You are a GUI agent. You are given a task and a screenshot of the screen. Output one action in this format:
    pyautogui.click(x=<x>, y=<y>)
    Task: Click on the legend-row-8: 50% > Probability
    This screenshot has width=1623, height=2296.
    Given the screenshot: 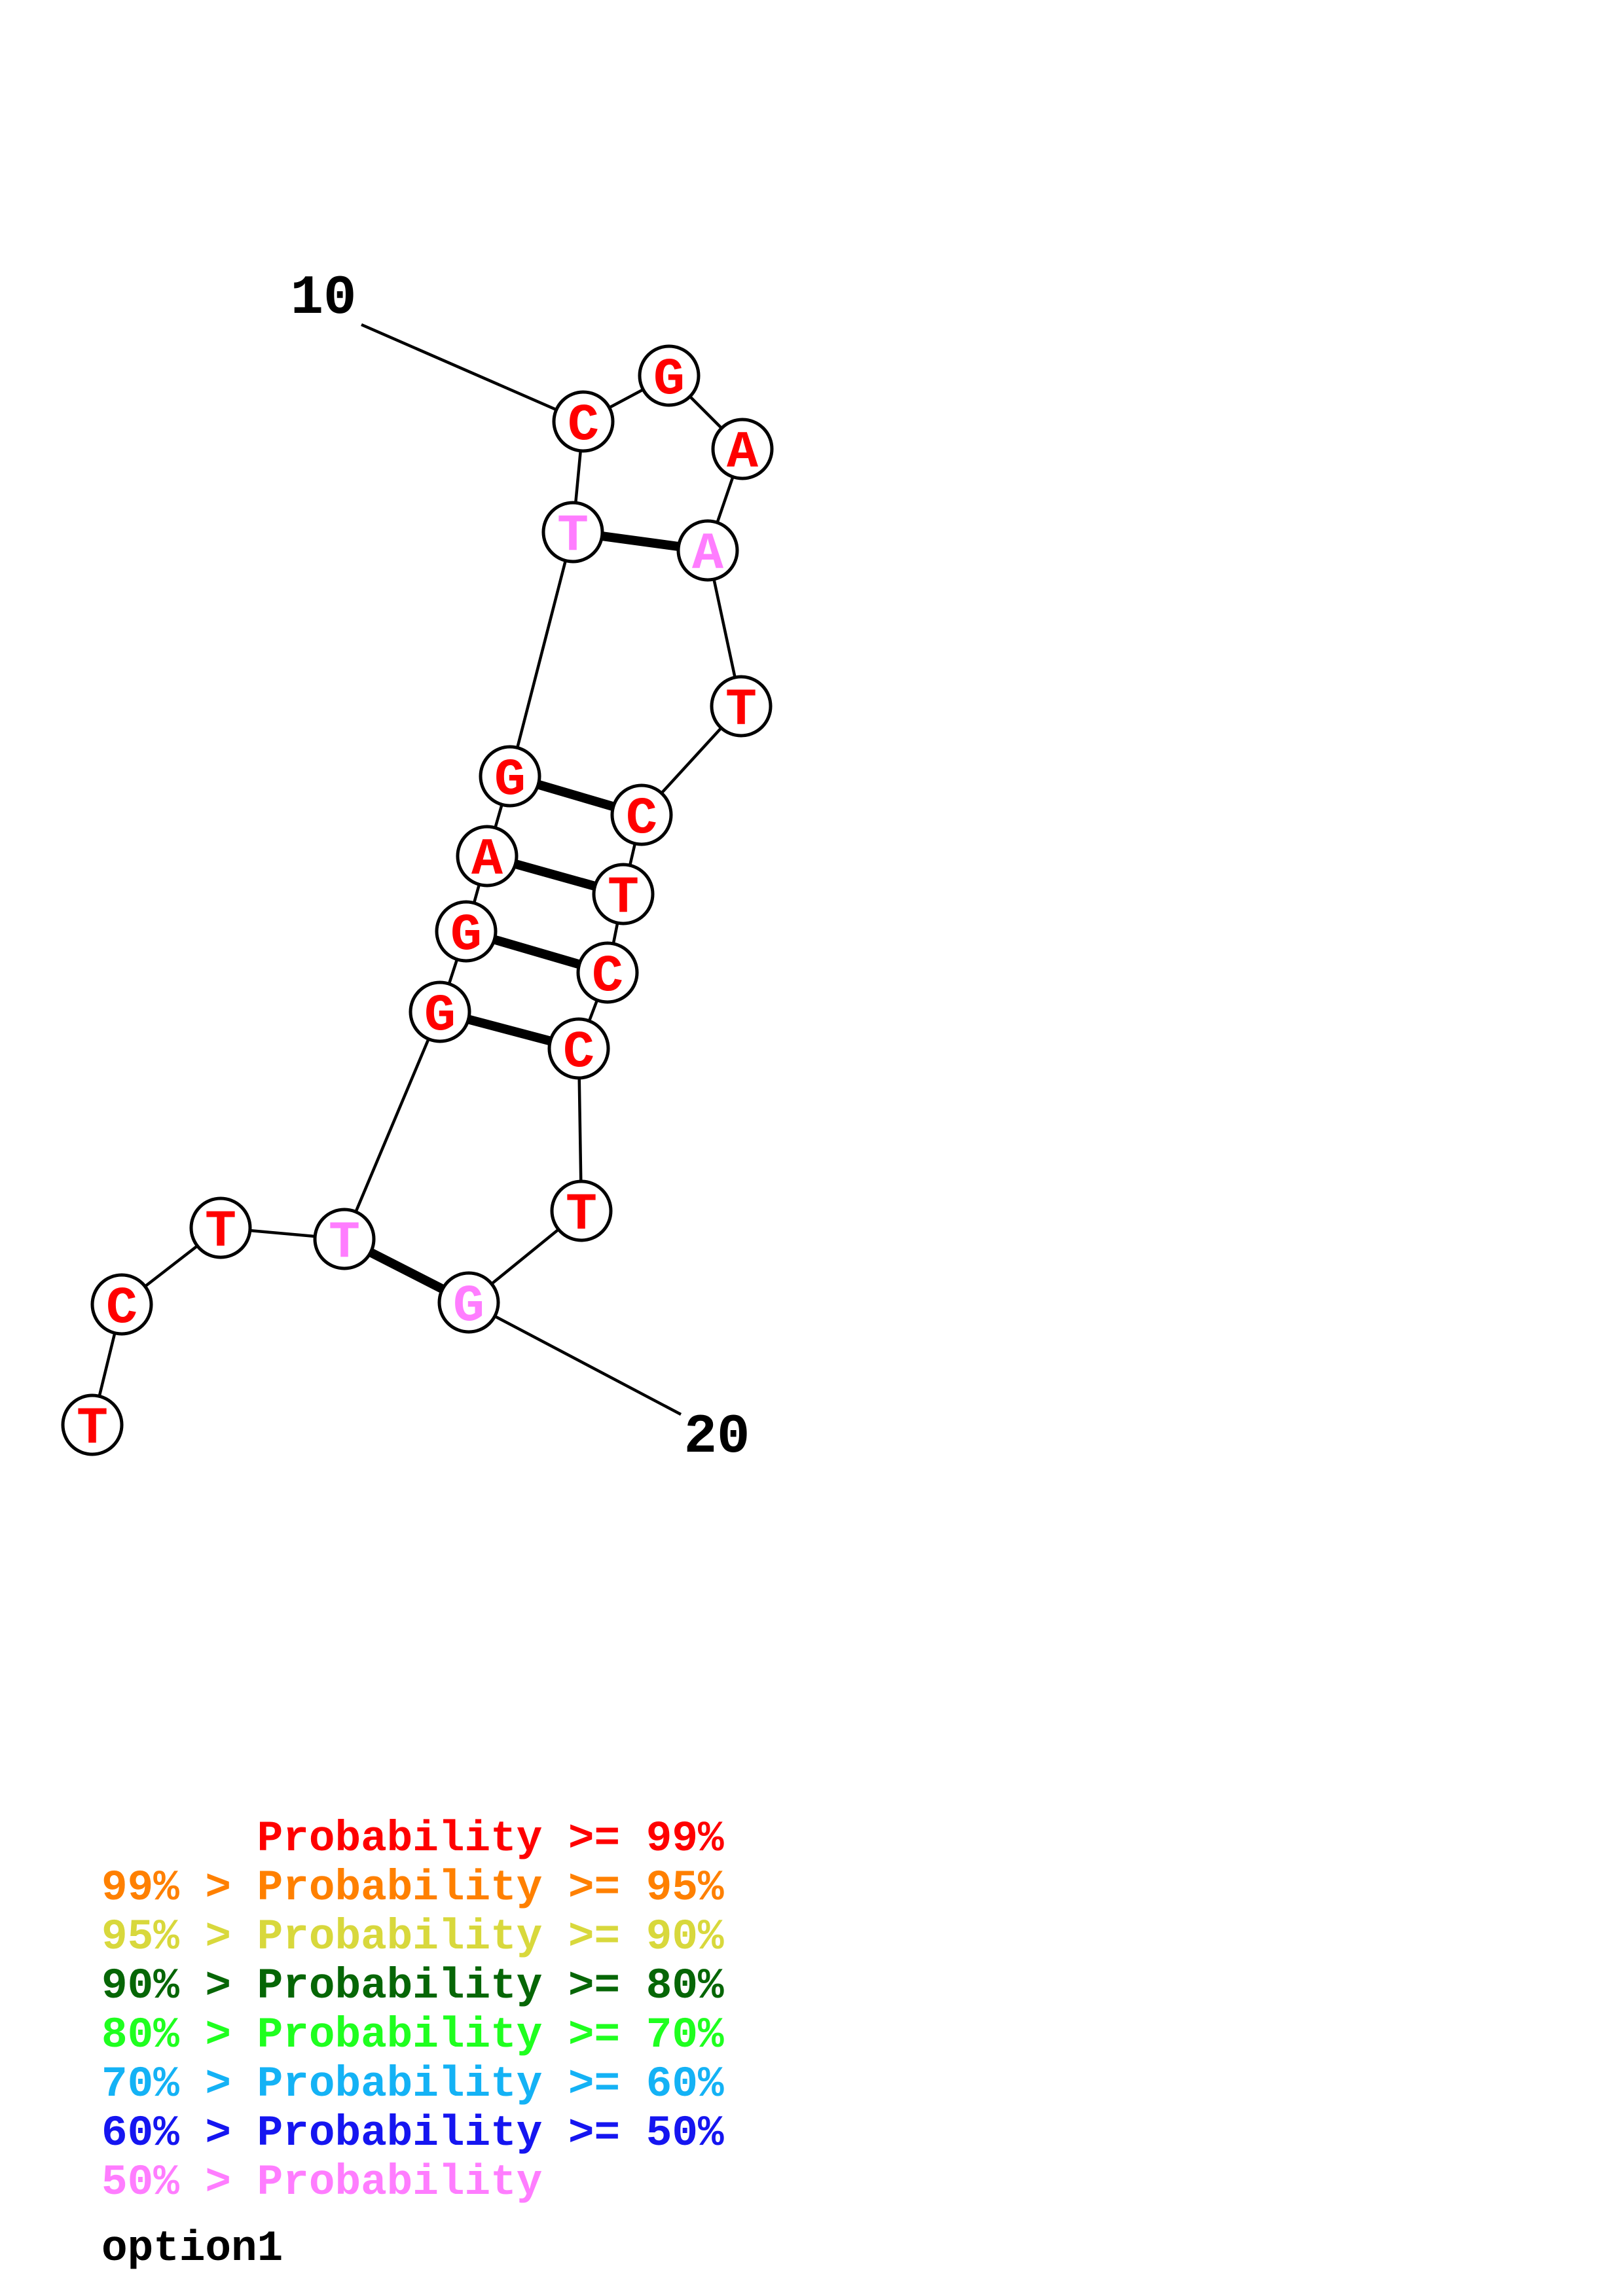 What is the action you would take?
    pyautogui.click(x=322, y=2182)
    